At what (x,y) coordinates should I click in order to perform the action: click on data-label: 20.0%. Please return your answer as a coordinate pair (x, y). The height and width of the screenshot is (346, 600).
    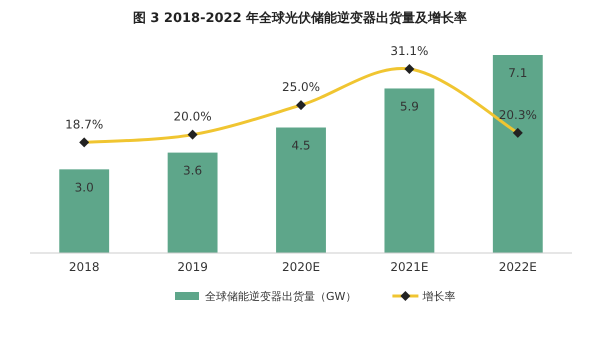
    Looking at the image, I should click on (193, 117).